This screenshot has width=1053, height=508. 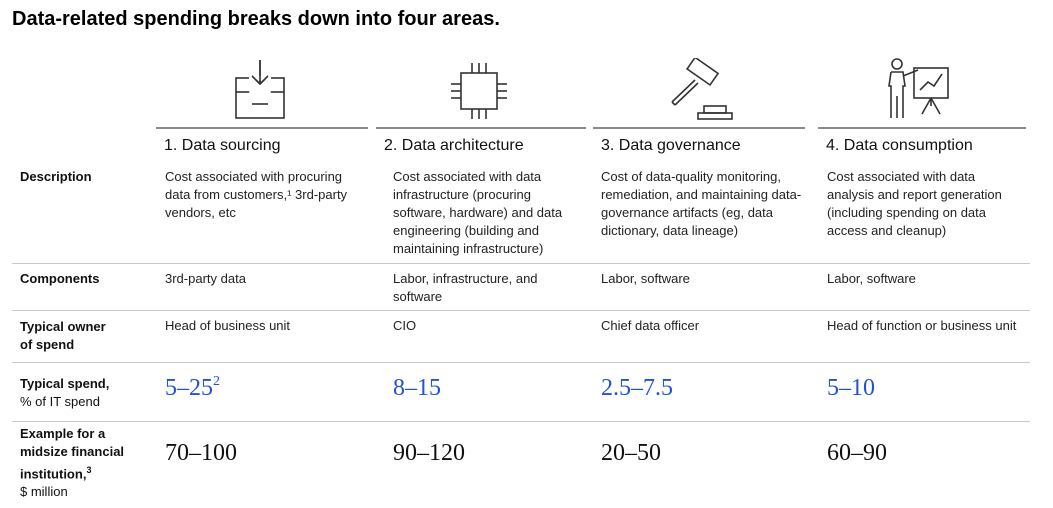 I want to click on owner-cell: Head of business unit, so click(x=228, y=325).